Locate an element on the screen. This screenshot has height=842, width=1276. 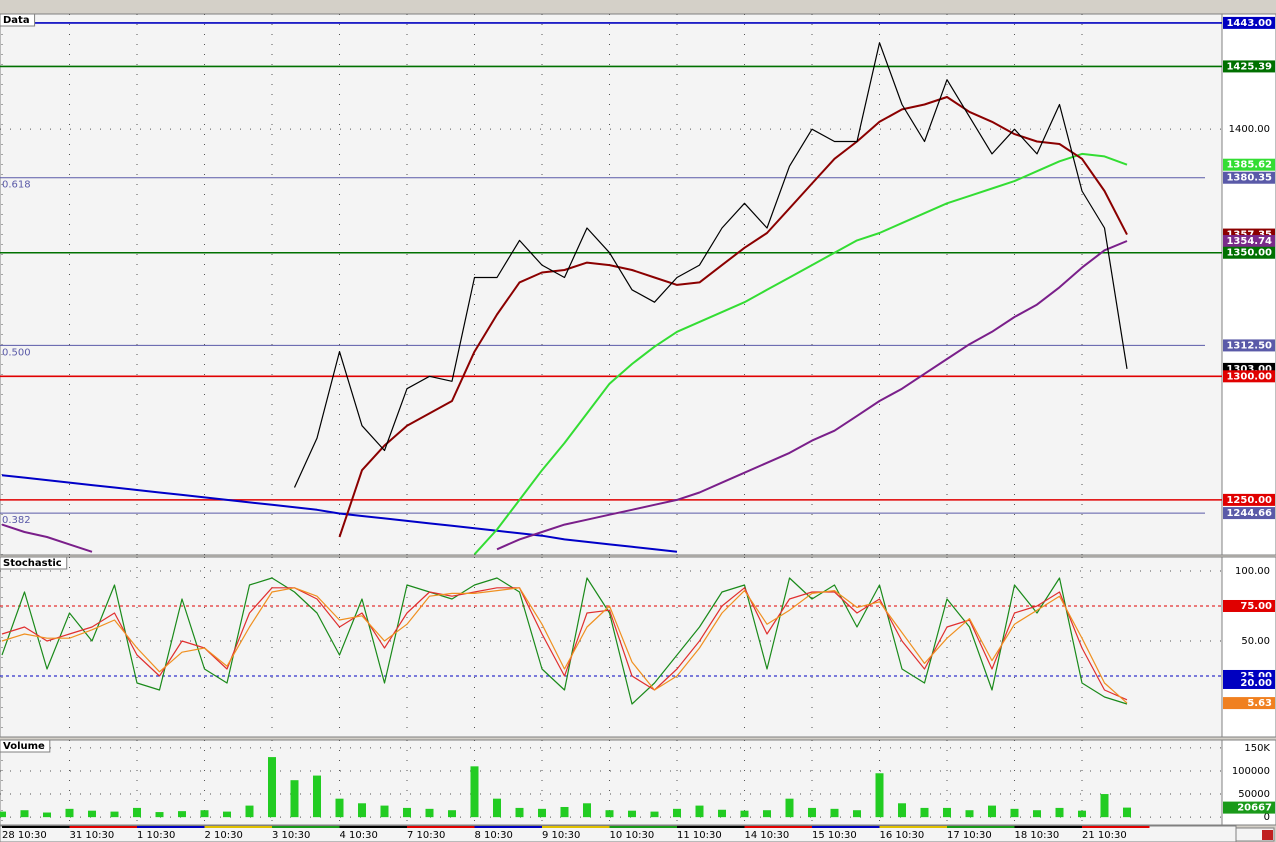
level-label: 1380.35 is located at coordinates (1249, 178).